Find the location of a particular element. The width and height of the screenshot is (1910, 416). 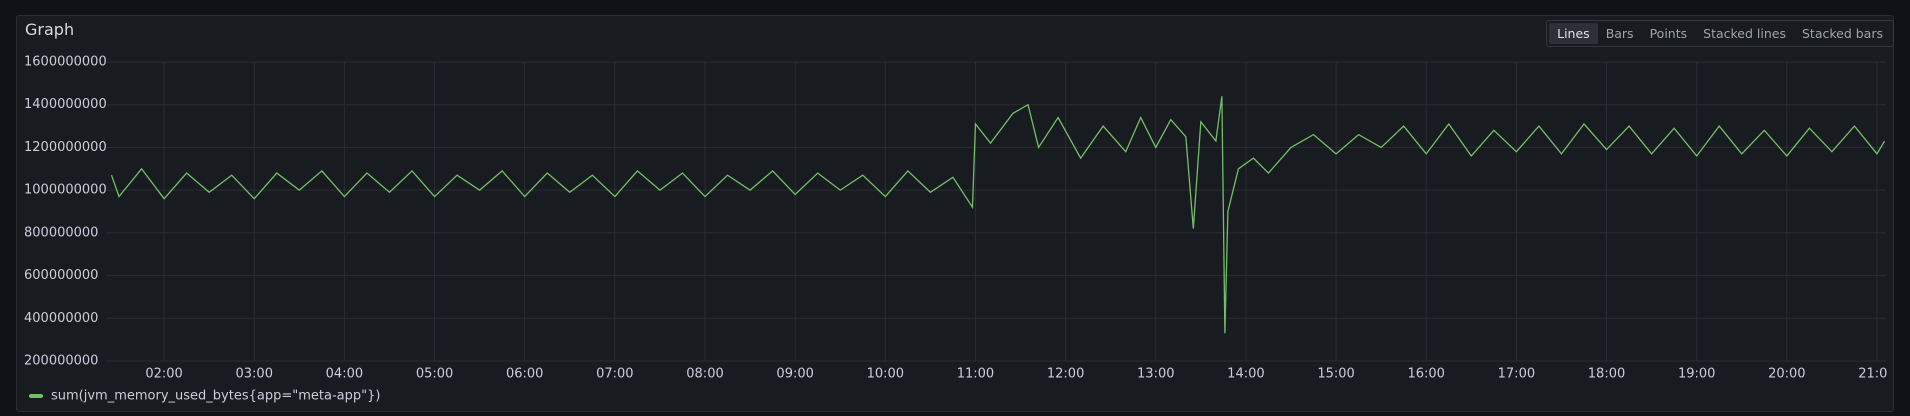

x-tick-label: 05:00 is located at coordinates (434, 374).